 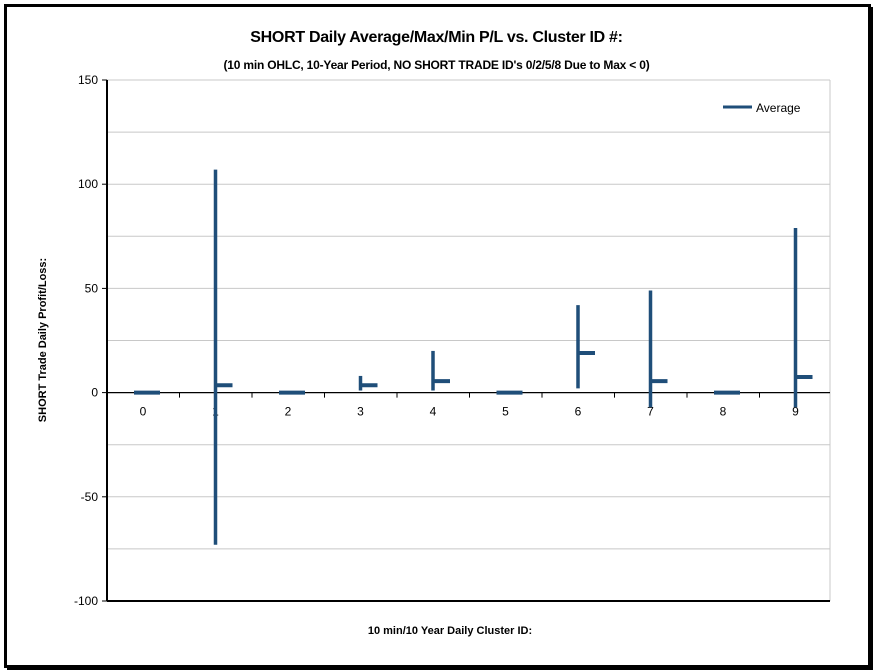 I want to click on y-axis-label: SHORT Trade Daily Profit/Loss:, so click(x=43, y=340).